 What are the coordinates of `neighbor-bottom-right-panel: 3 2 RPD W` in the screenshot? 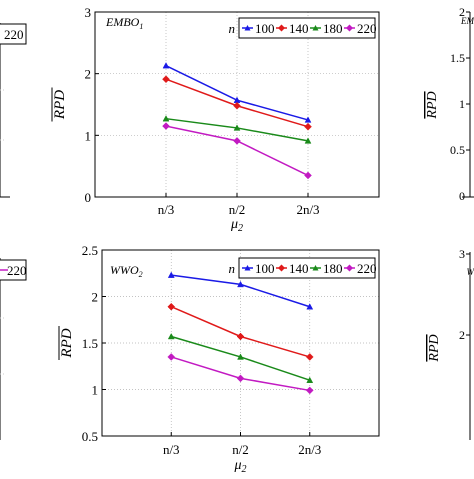 It's located at (450, 343).